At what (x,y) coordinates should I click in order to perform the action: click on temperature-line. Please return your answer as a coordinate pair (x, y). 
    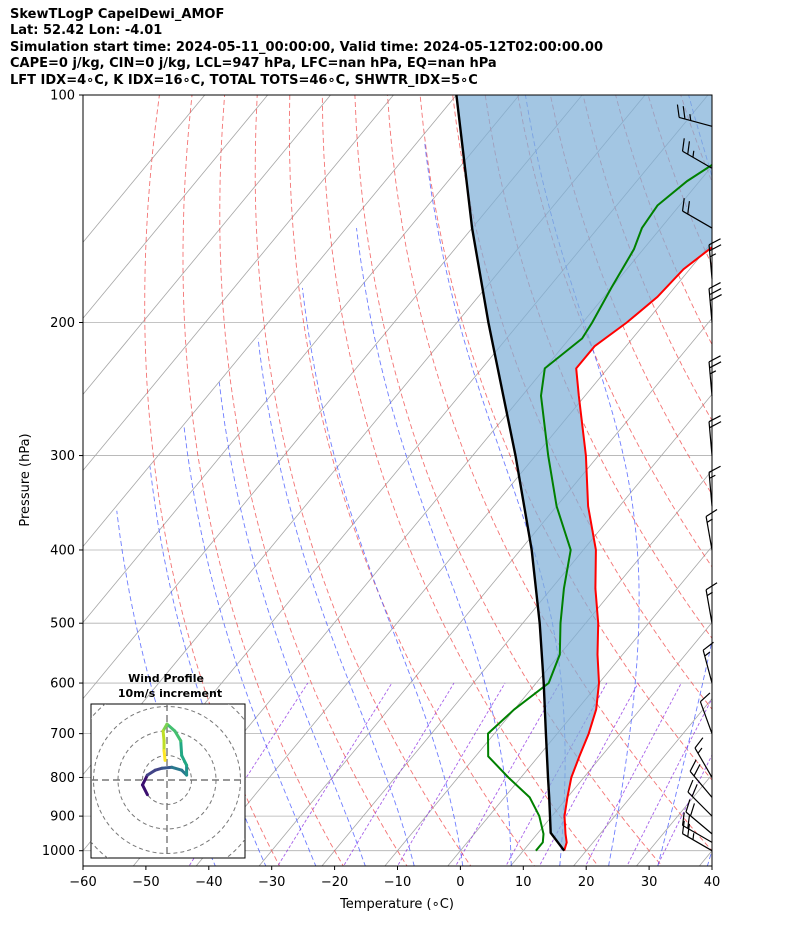
    Looking at the image, I should click on (637, 548).